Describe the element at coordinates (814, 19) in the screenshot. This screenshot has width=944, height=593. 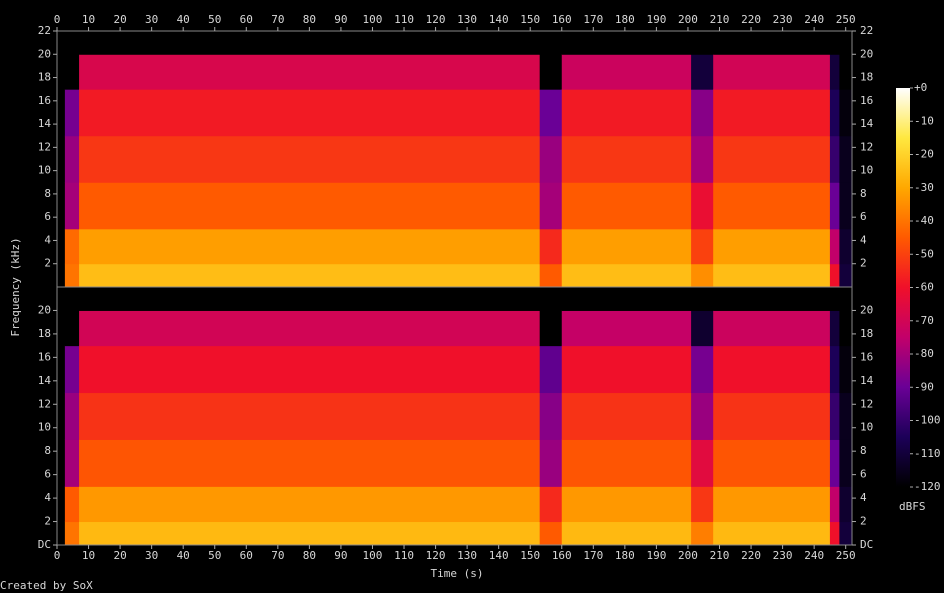
I see `x-tick-label: 240` at that location.